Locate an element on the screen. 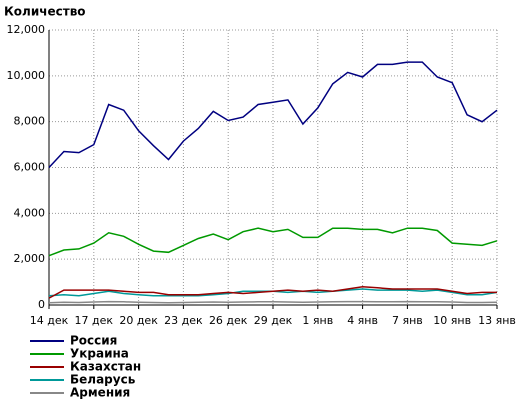 This screenshot has height=405, width=520. y-tick-label: 10,000 is located at coordinates (26, 75).